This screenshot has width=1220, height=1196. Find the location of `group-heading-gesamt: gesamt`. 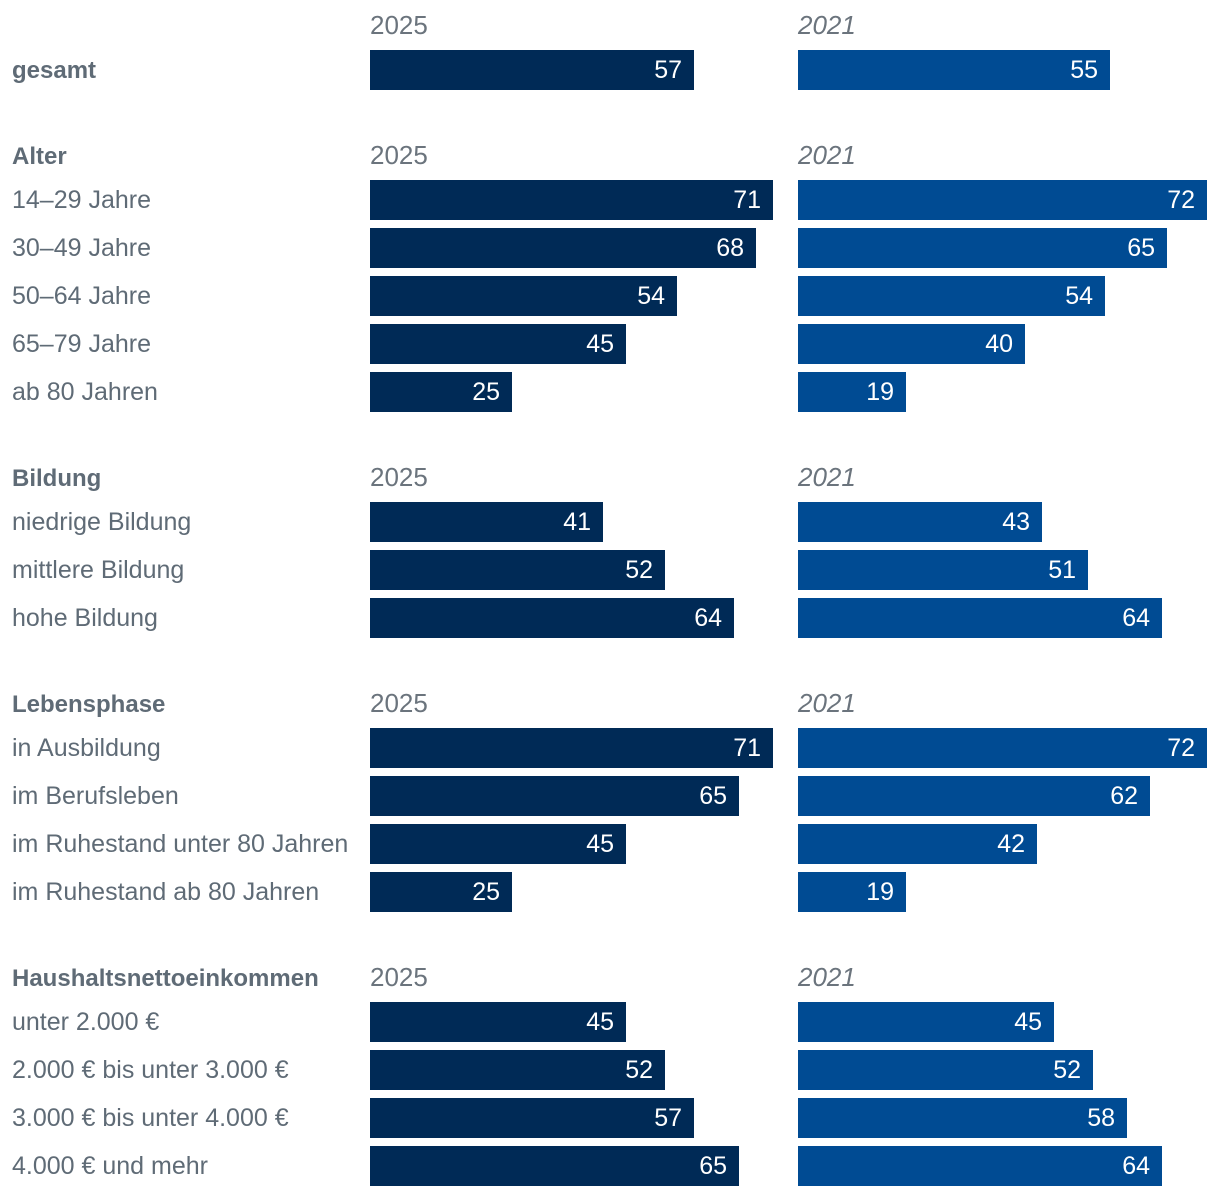

group-heading-gesamt: gesamt is located at coordinates (54, 70).